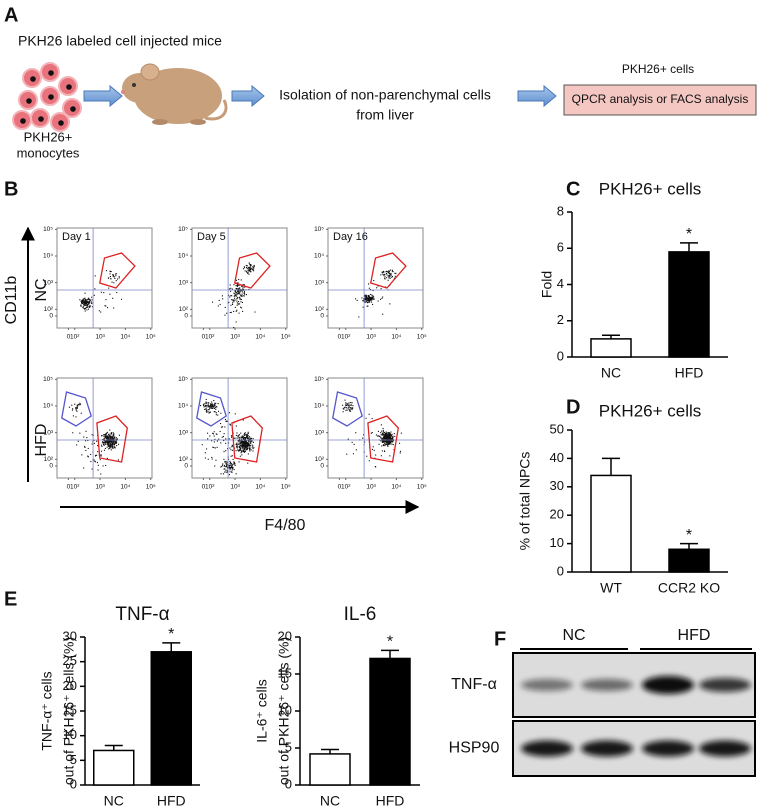 Image resolution: width=768 pixels, height=810 pixels. Describe the element at coordinates (319, 256) in the screenshot. I see `y-tick-label: 10⁴` at that location.